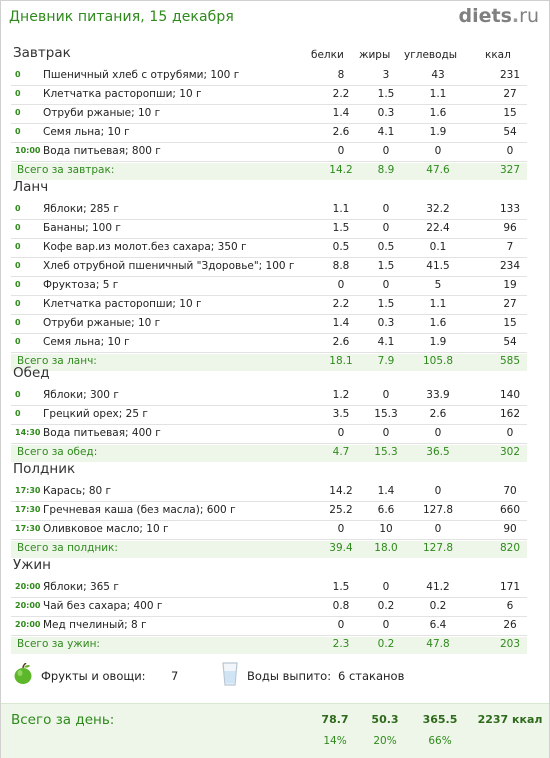 The width and height of the screenshot is (550, 758). Describe the element at coordinates (386, 361) in the screenshot. I see `total-fat: 7.9` at that location.